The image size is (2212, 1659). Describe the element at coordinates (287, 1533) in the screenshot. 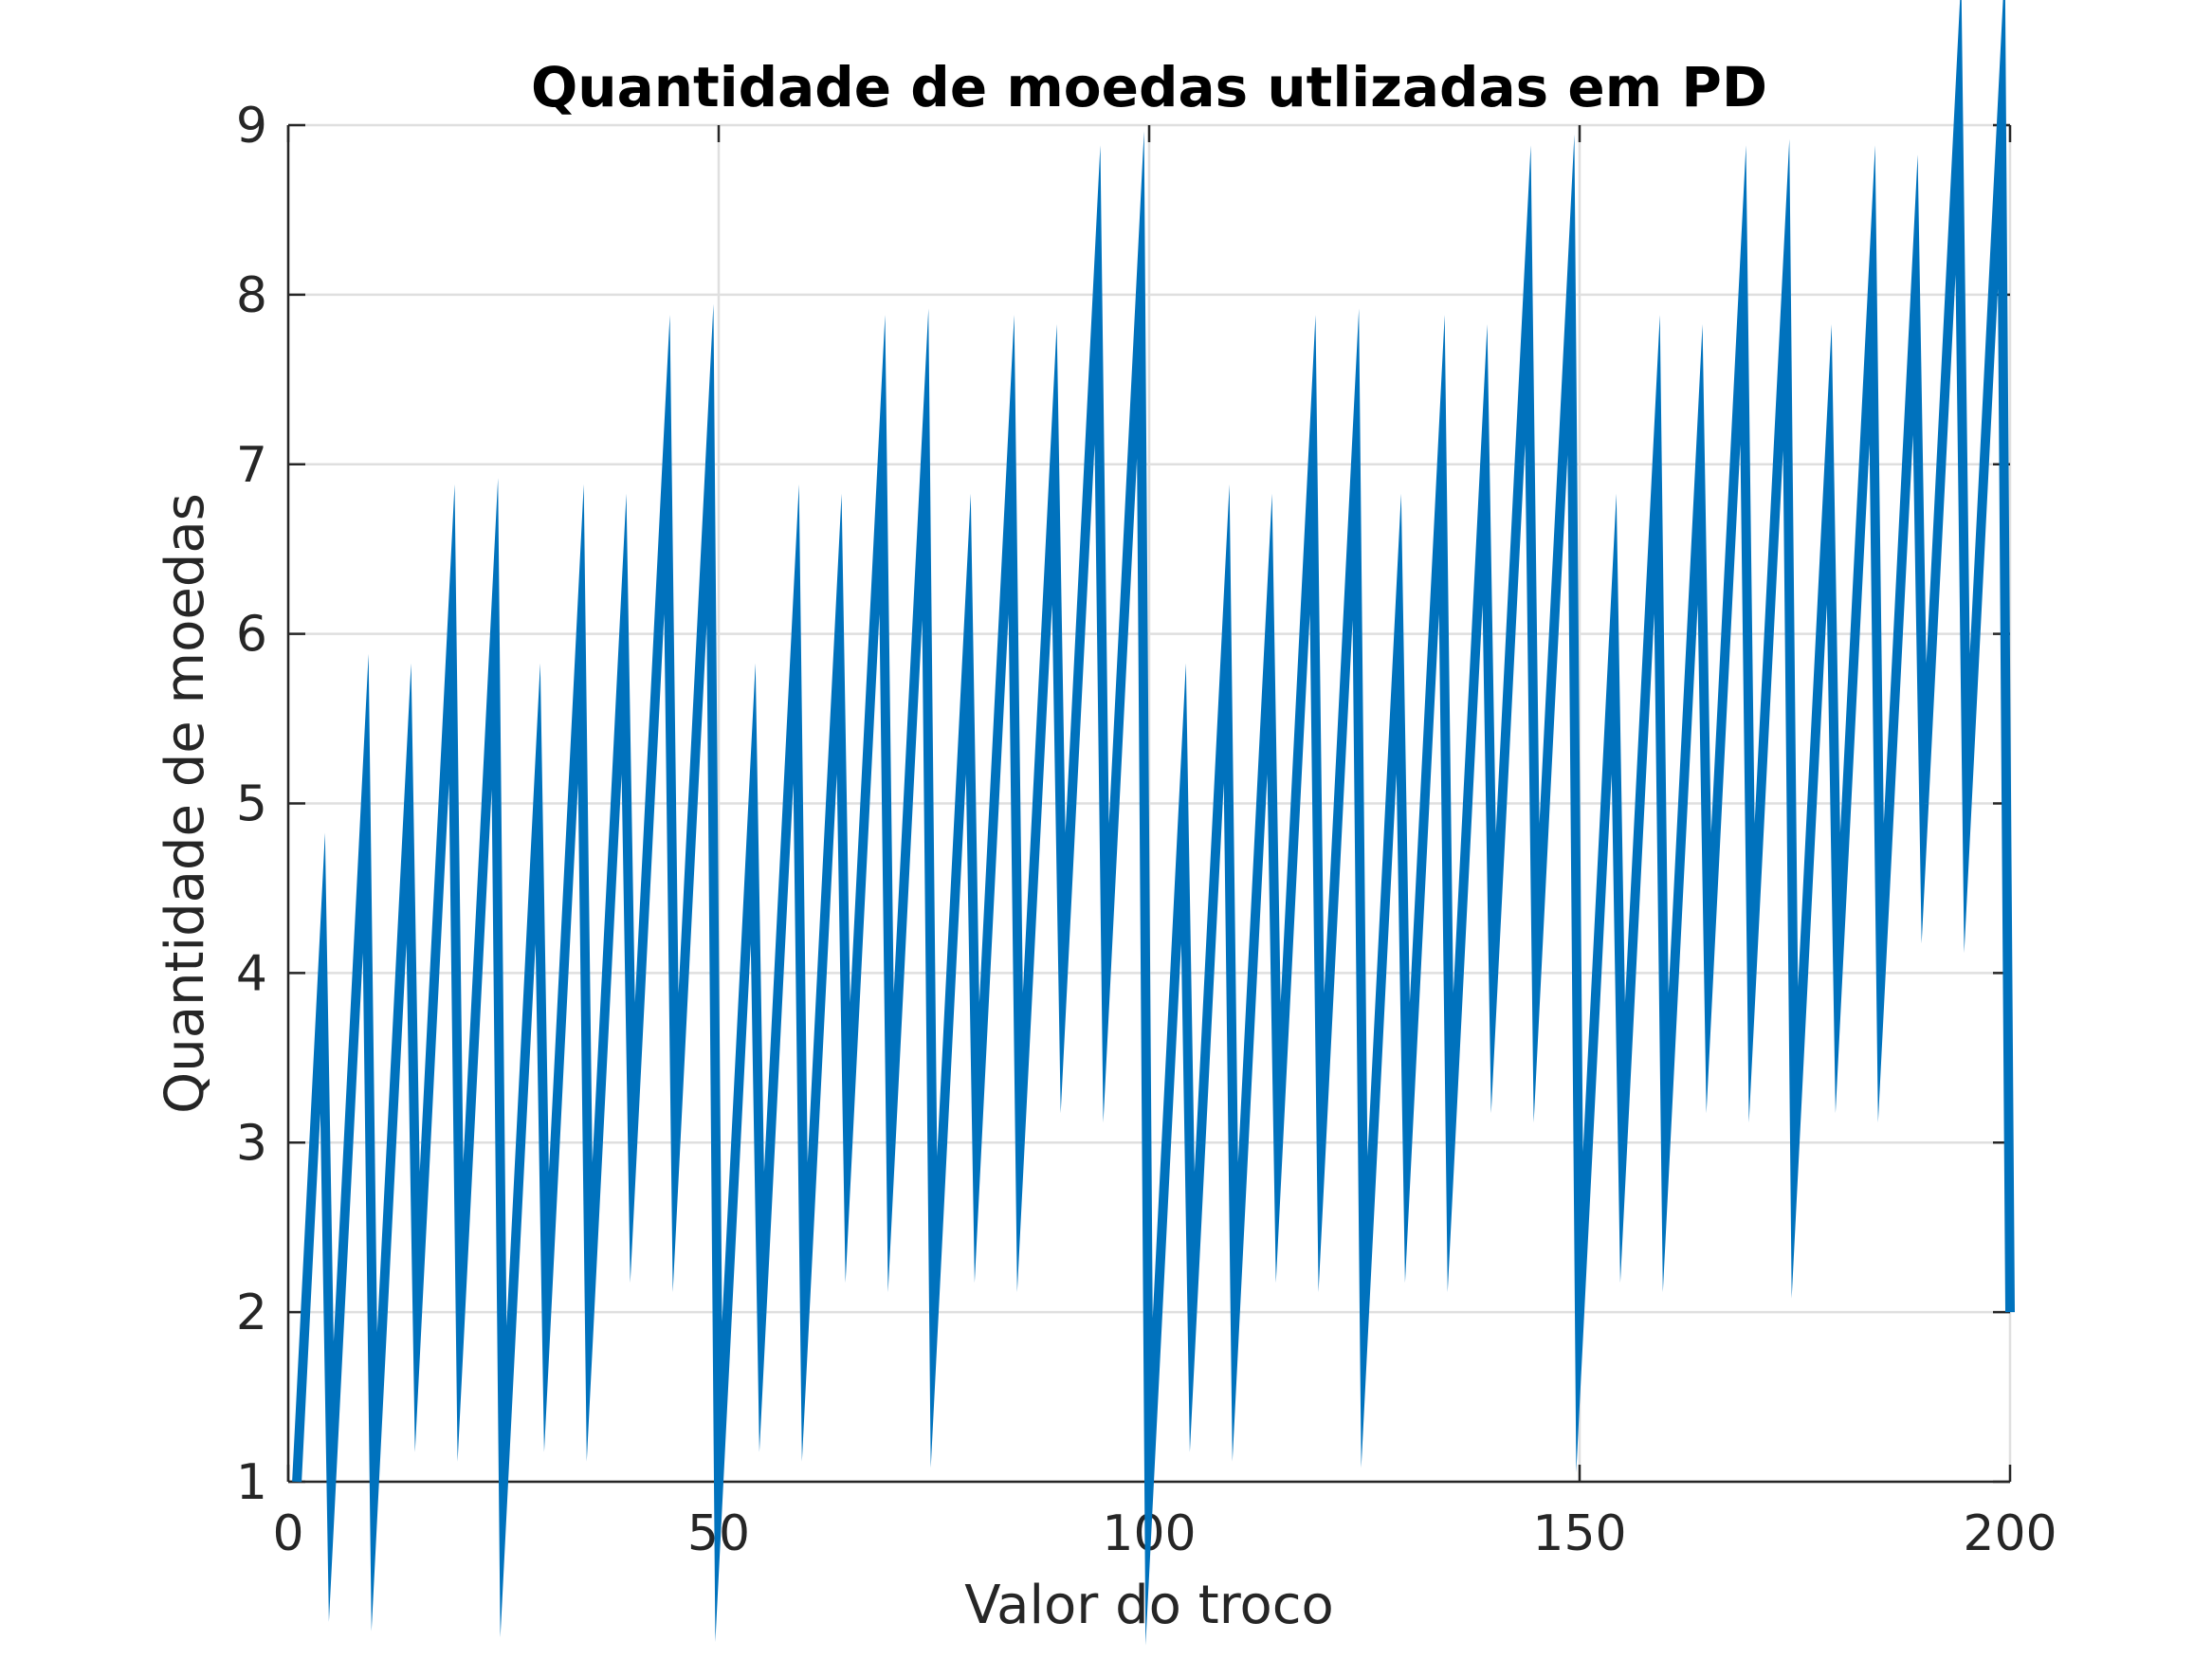

I see `x-tick-label: 0` at that location.